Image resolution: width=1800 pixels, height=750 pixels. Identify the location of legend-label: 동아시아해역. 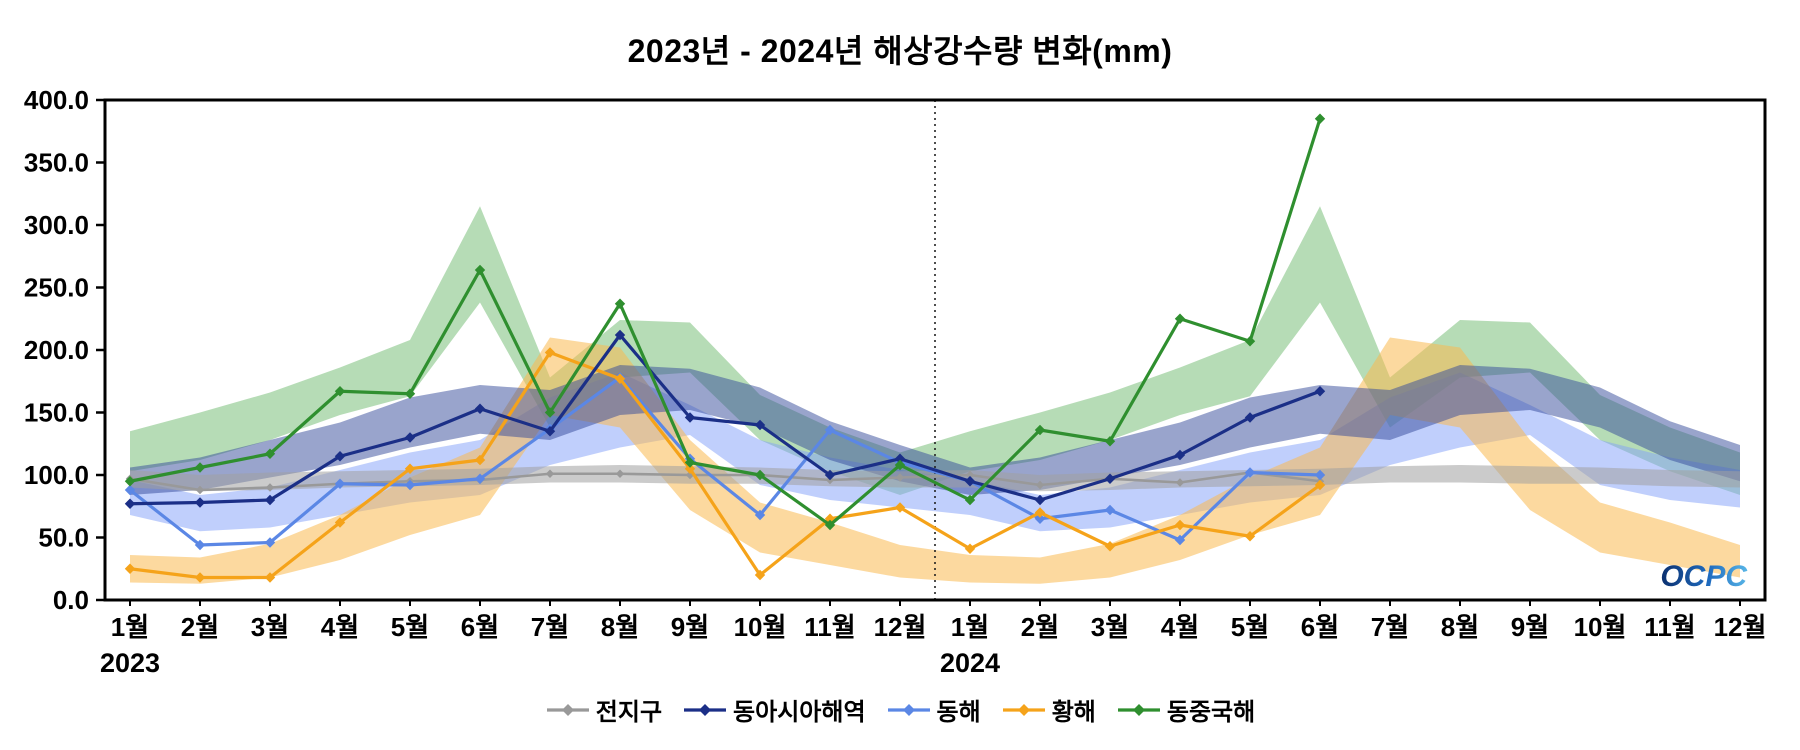
(799, 712).